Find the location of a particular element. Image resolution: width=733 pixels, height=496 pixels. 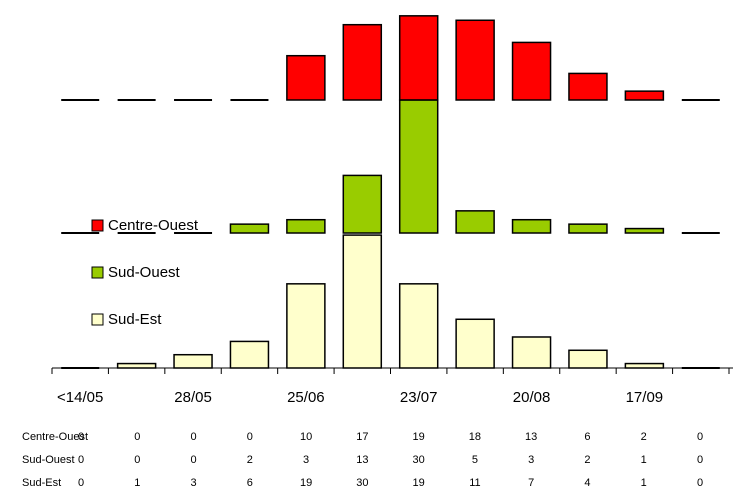

table-row-label: Sud-Est is located at coordinates (41, 483).